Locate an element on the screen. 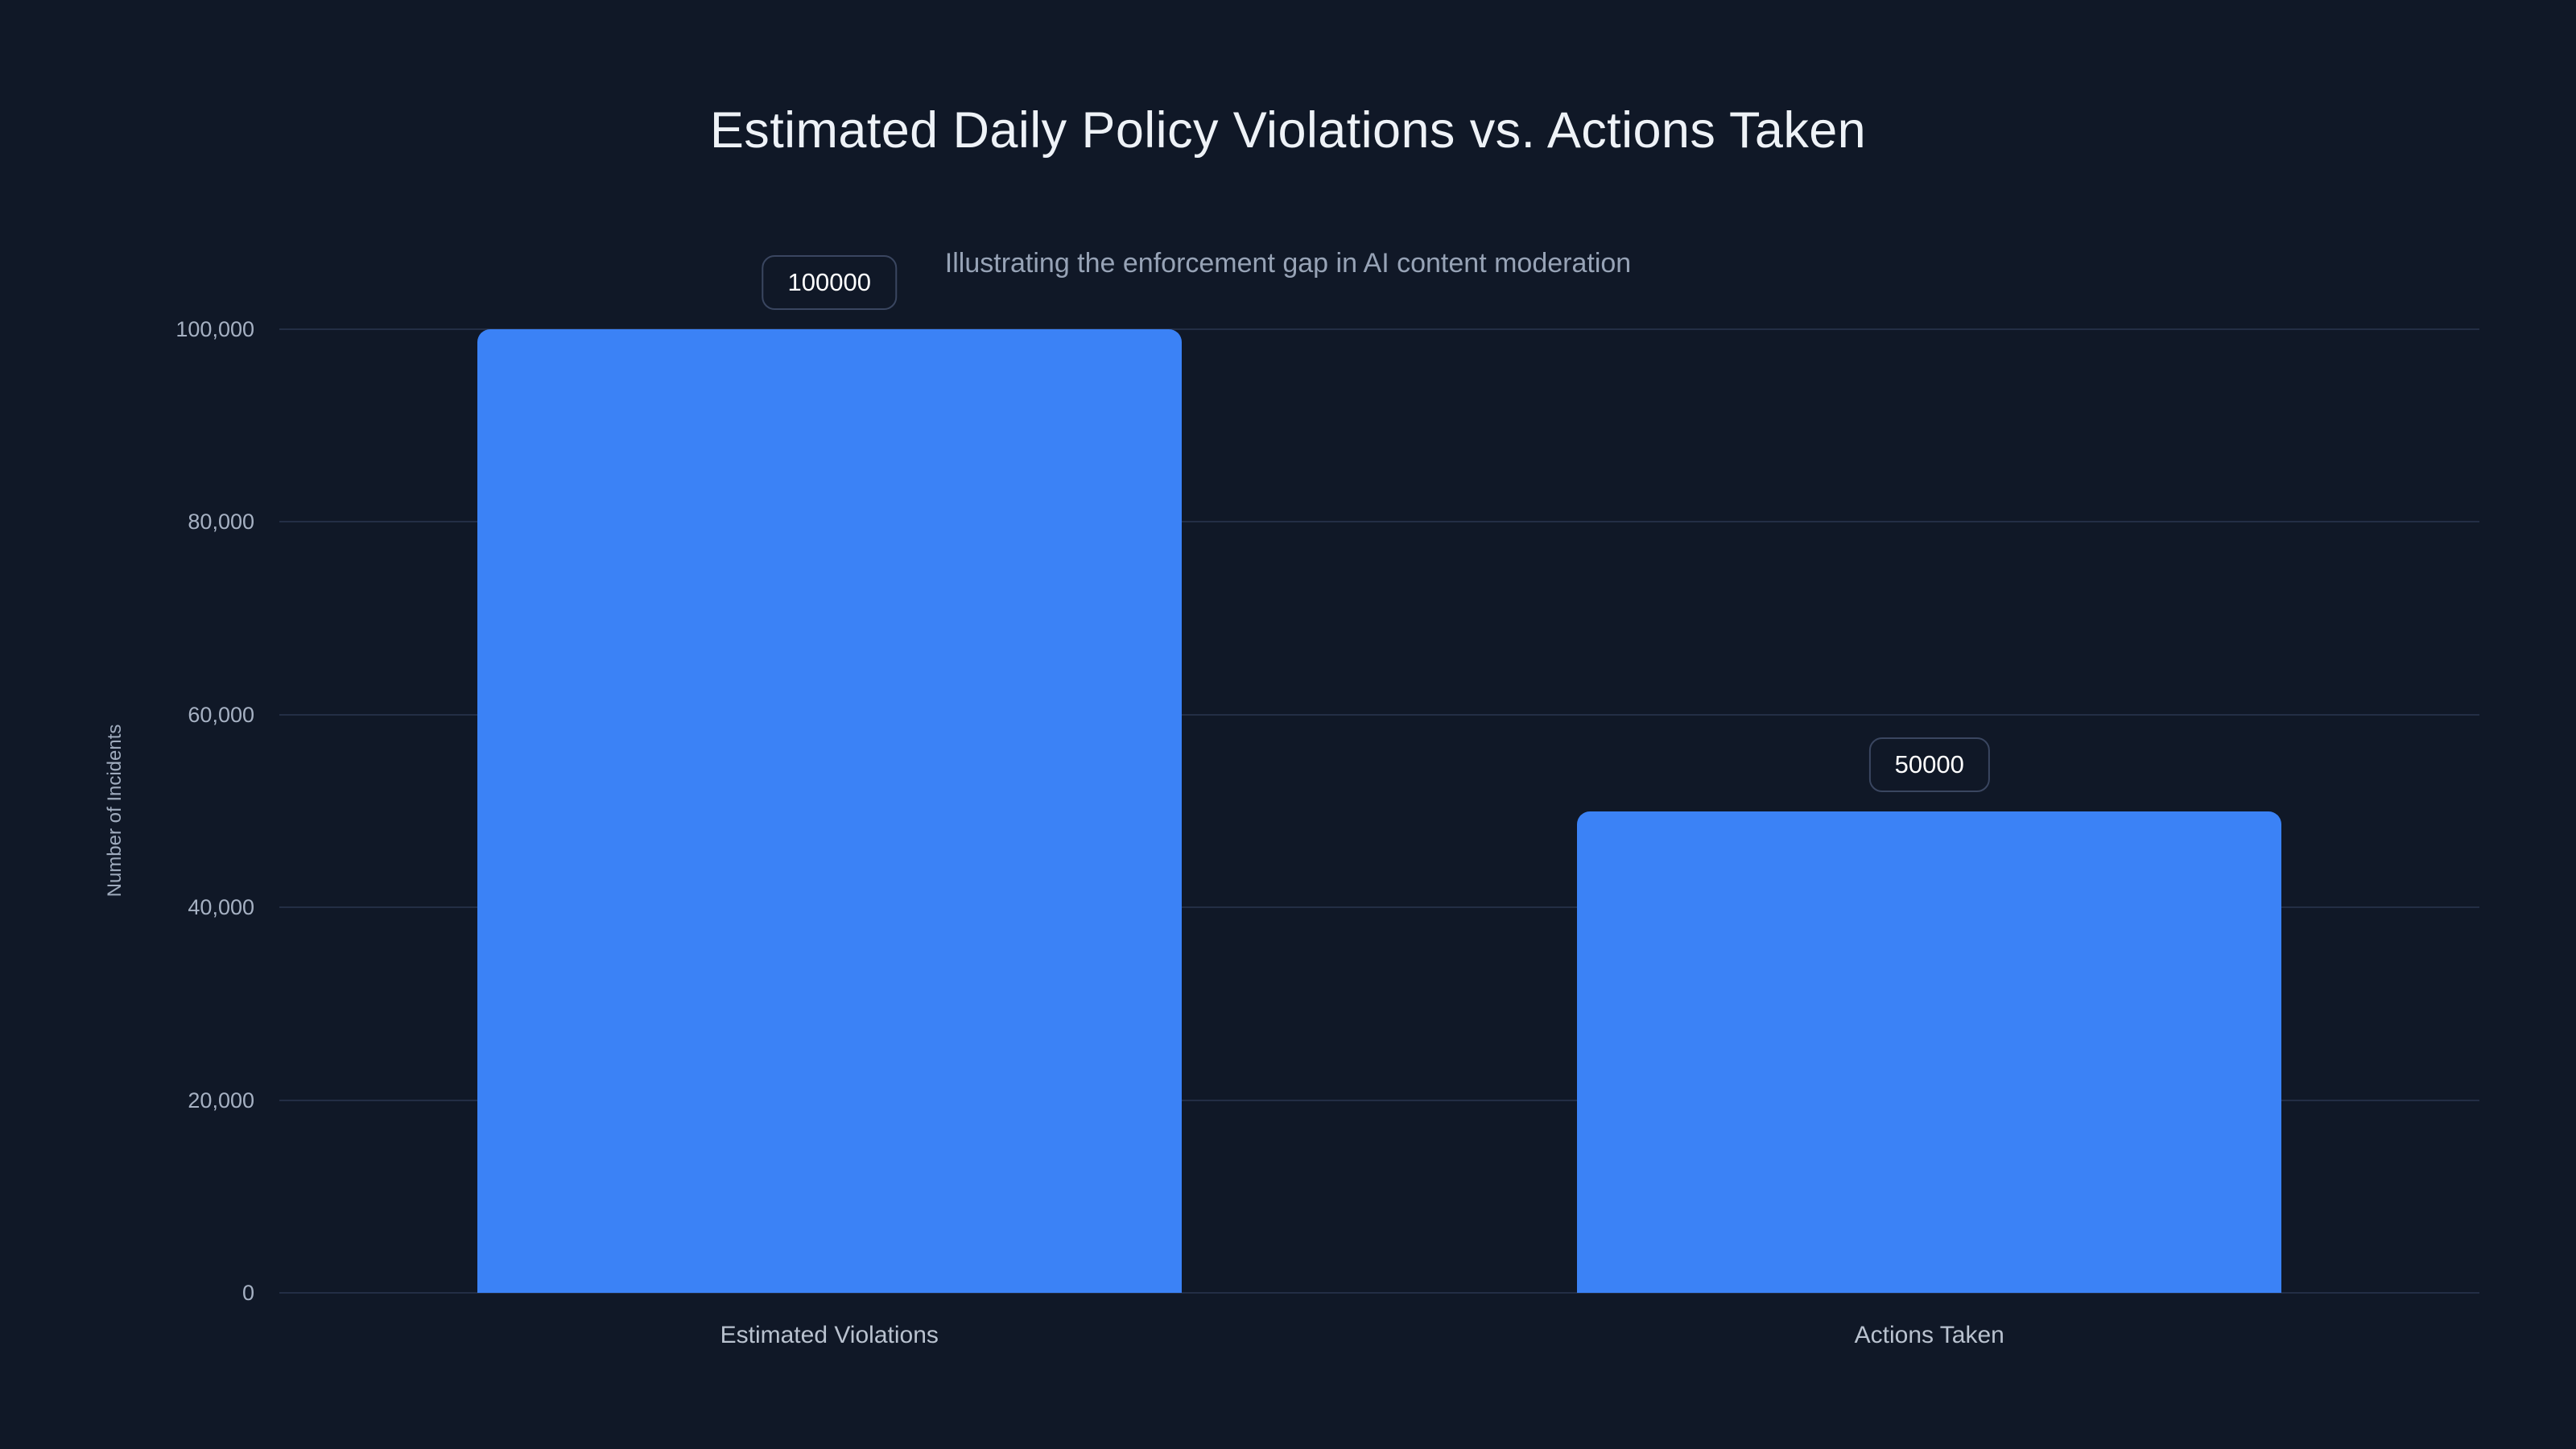  y-tick-label: 40,000 is located at coordinates (221, 907).